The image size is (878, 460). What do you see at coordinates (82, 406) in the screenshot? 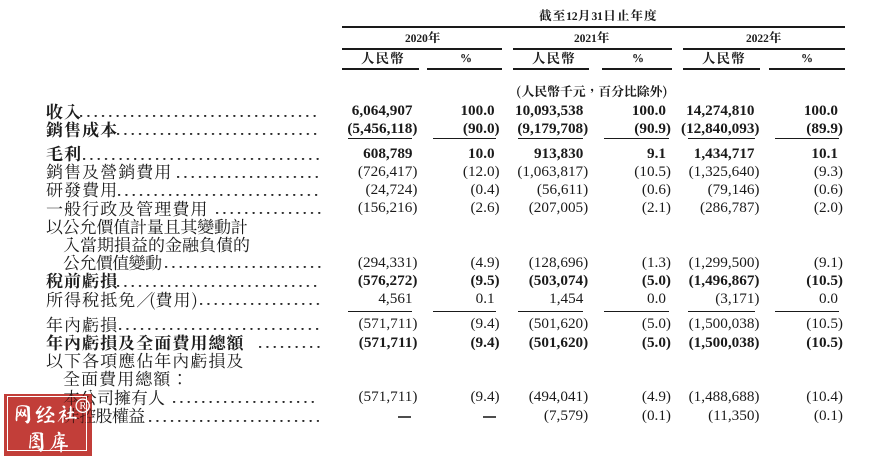
I see `svg-text: R` at bounding box center [82, 406].